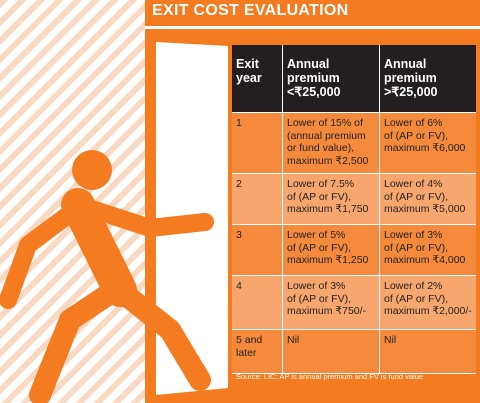 This screenshot has width=480, height=403. I want to click on cell-line: 3, so click(239, 235).